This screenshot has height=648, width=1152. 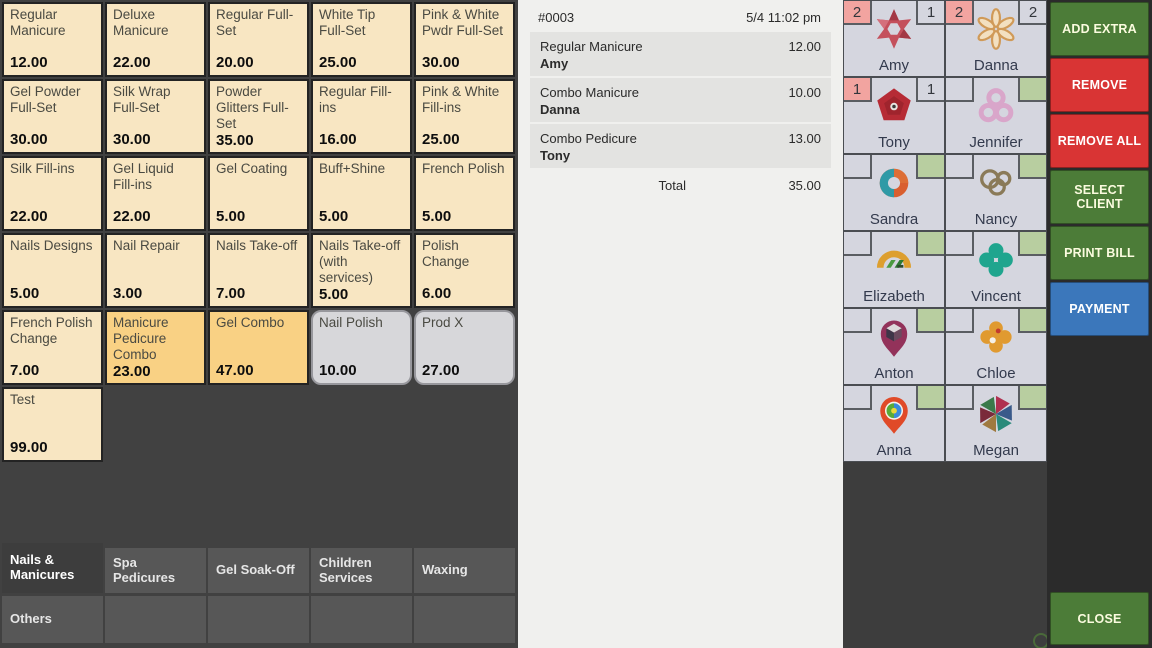 I want to click on item-service: Combo Manicure, so click(x=589, y=92).